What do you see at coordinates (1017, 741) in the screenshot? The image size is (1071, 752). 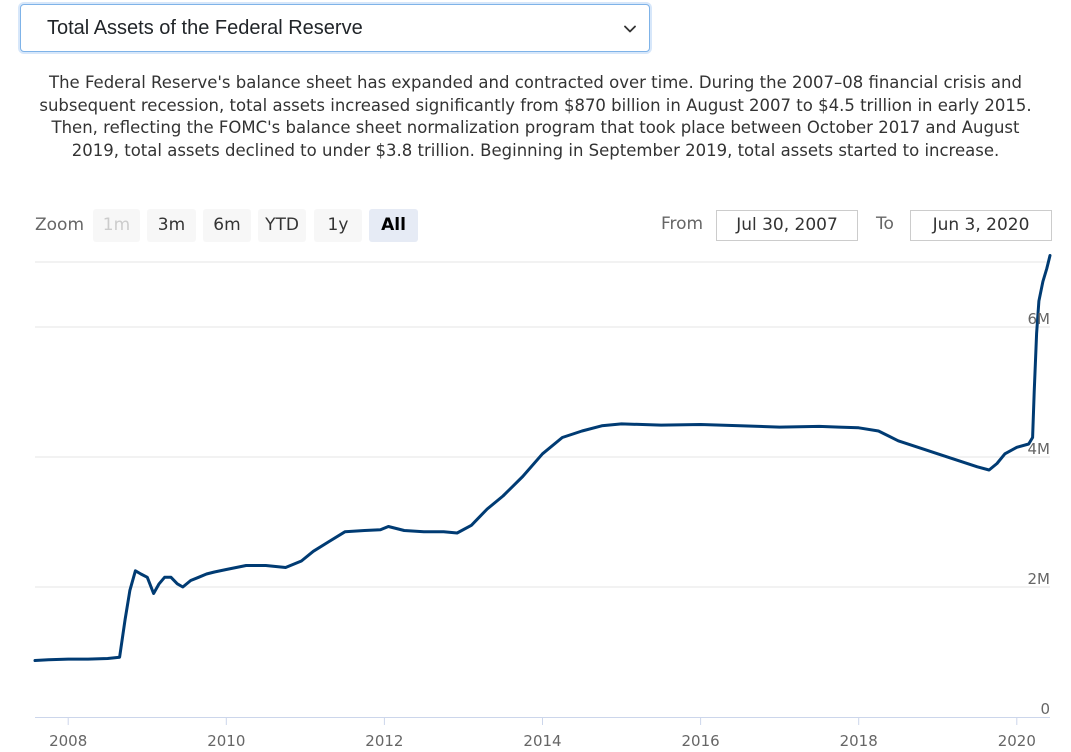 I see `x-tick-label: 2020` at bounding box center [1017, 741].